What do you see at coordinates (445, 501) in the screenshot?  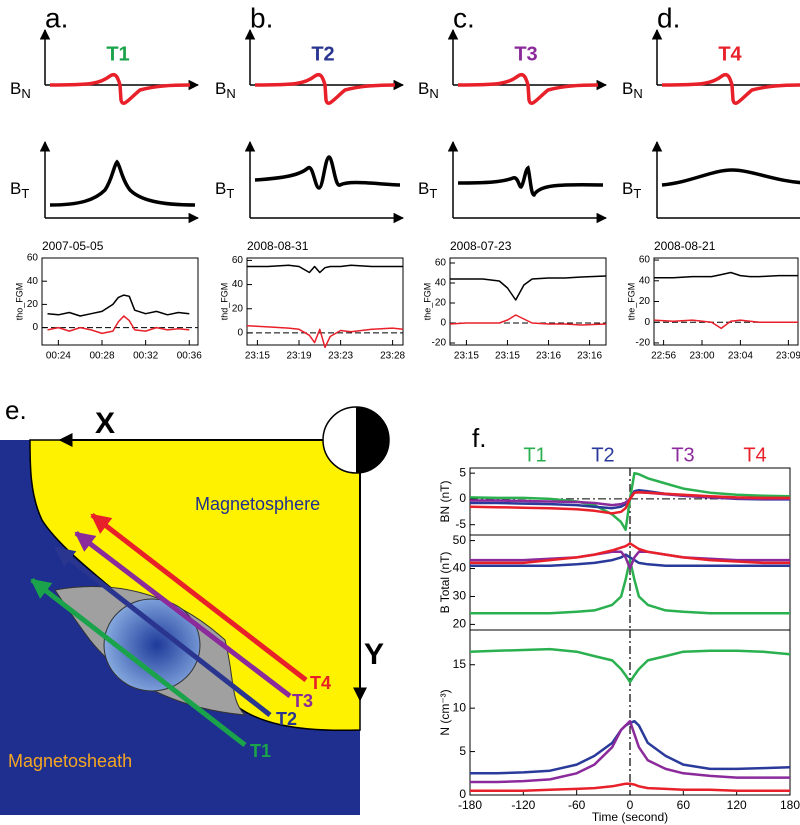 I see `y-axis-label: BN (nT)` at bounding box center [445, 501].